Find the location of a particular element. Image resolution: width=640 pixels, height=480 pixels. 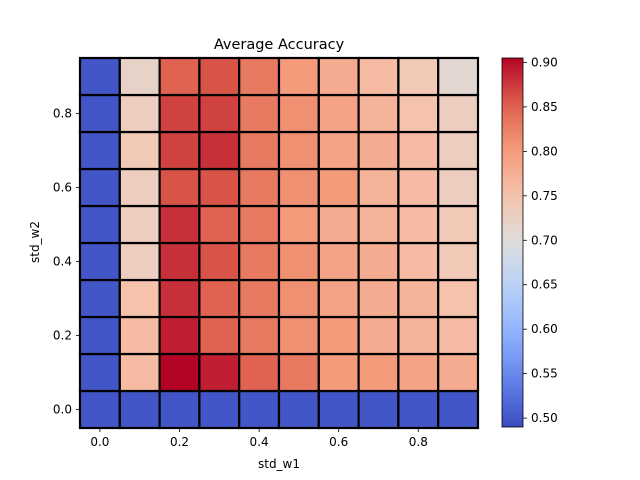

x-tick-label: 0.6 is located at coordinates (338, 442).